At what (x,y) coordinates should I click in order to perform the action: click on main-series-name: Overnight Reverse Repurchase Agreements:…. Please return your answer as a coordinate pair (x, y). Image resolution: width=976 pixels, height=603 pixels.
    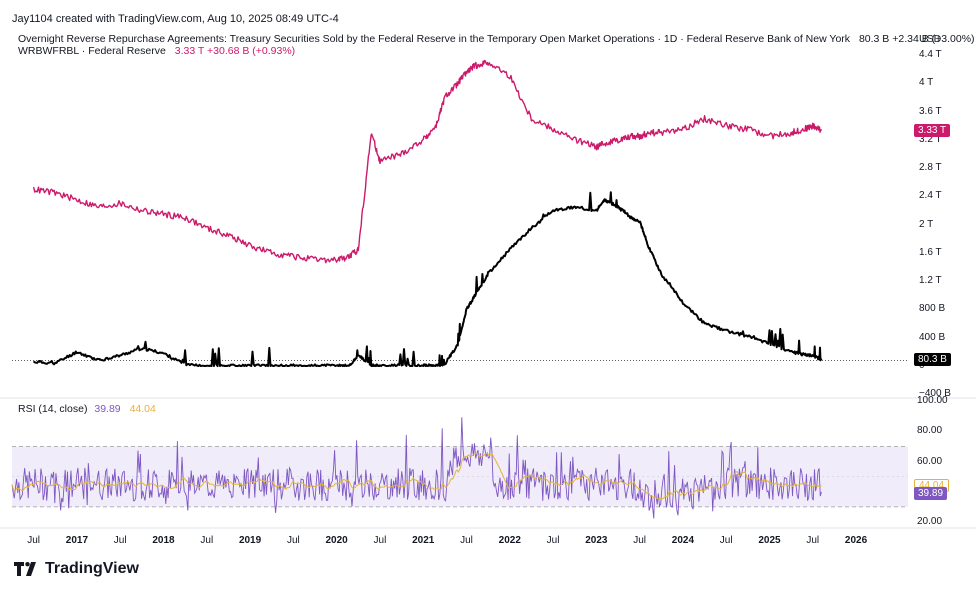
    Looking at the image, I should click on (434, 39).